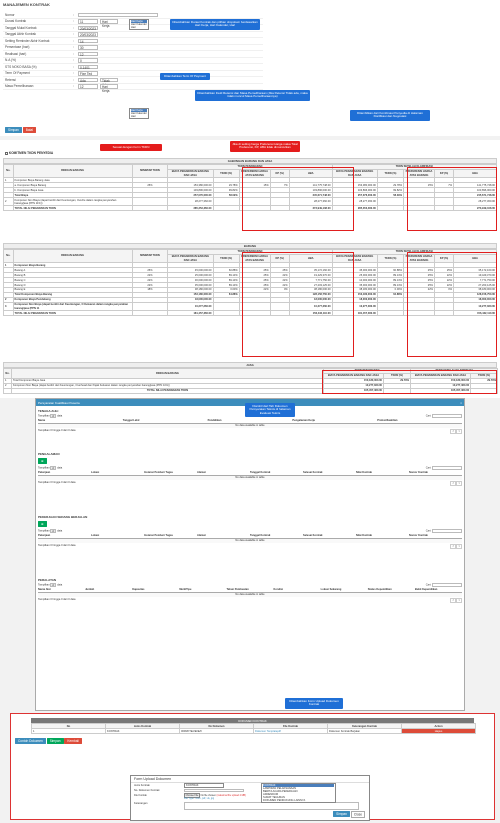 This screenshot has width=500, height=823. I want to click on file-link: Dokumen Templatepdf, so click(290, 731).